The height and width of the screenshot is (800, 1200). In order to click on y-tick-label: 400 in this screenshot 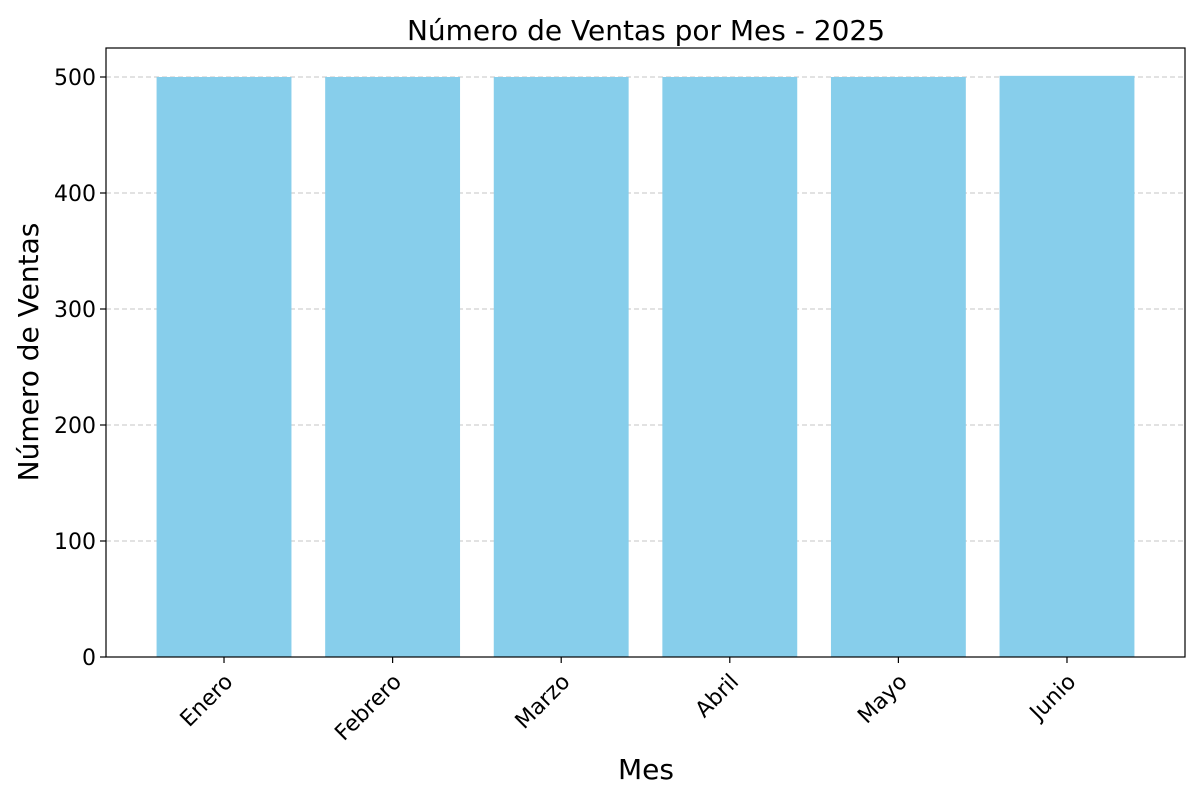, I will do `click(75, 194)`.